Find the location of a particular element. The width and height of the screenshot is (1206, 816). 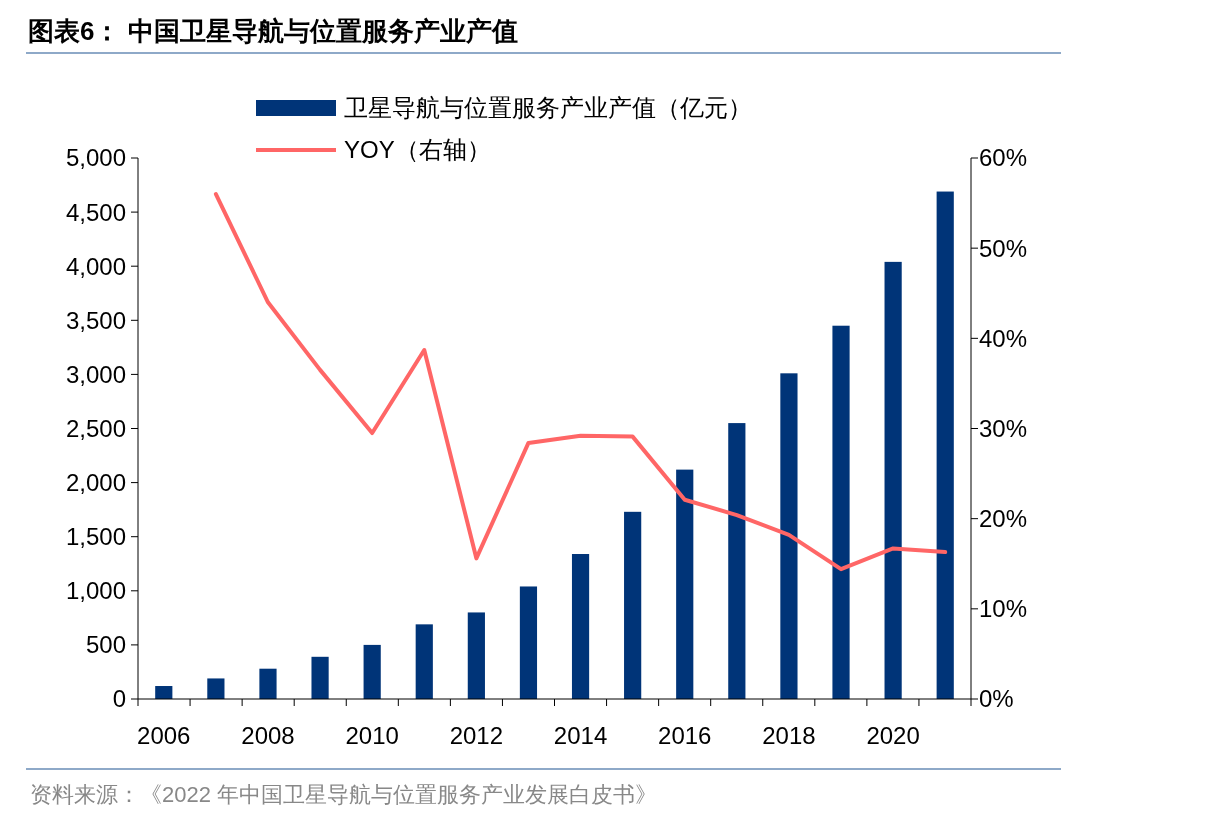

x-tick-label: 2006 is located at coordinates (164, 735).